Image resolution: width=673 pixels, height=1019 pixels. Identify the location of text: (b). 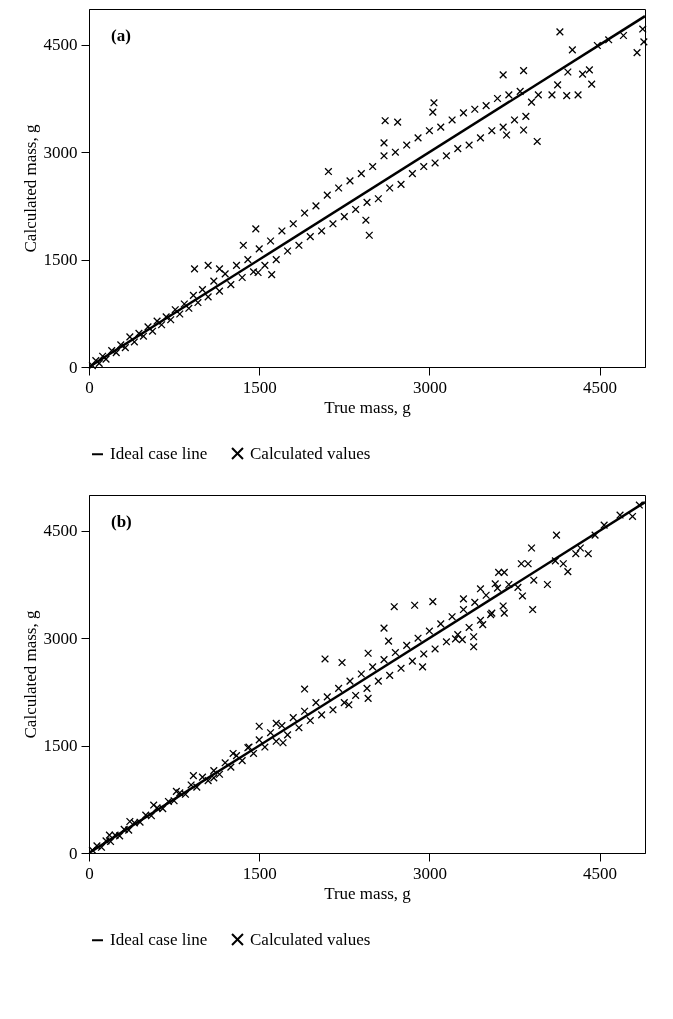
(121, 521).